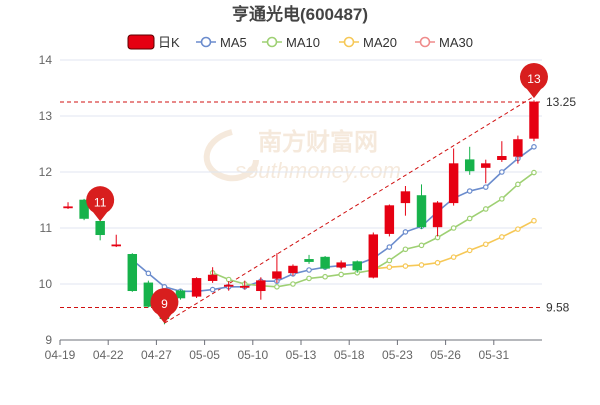 This screenshot has height=405, width=600. I want to click on x-tick-label: 04-27, so click(156, 355).